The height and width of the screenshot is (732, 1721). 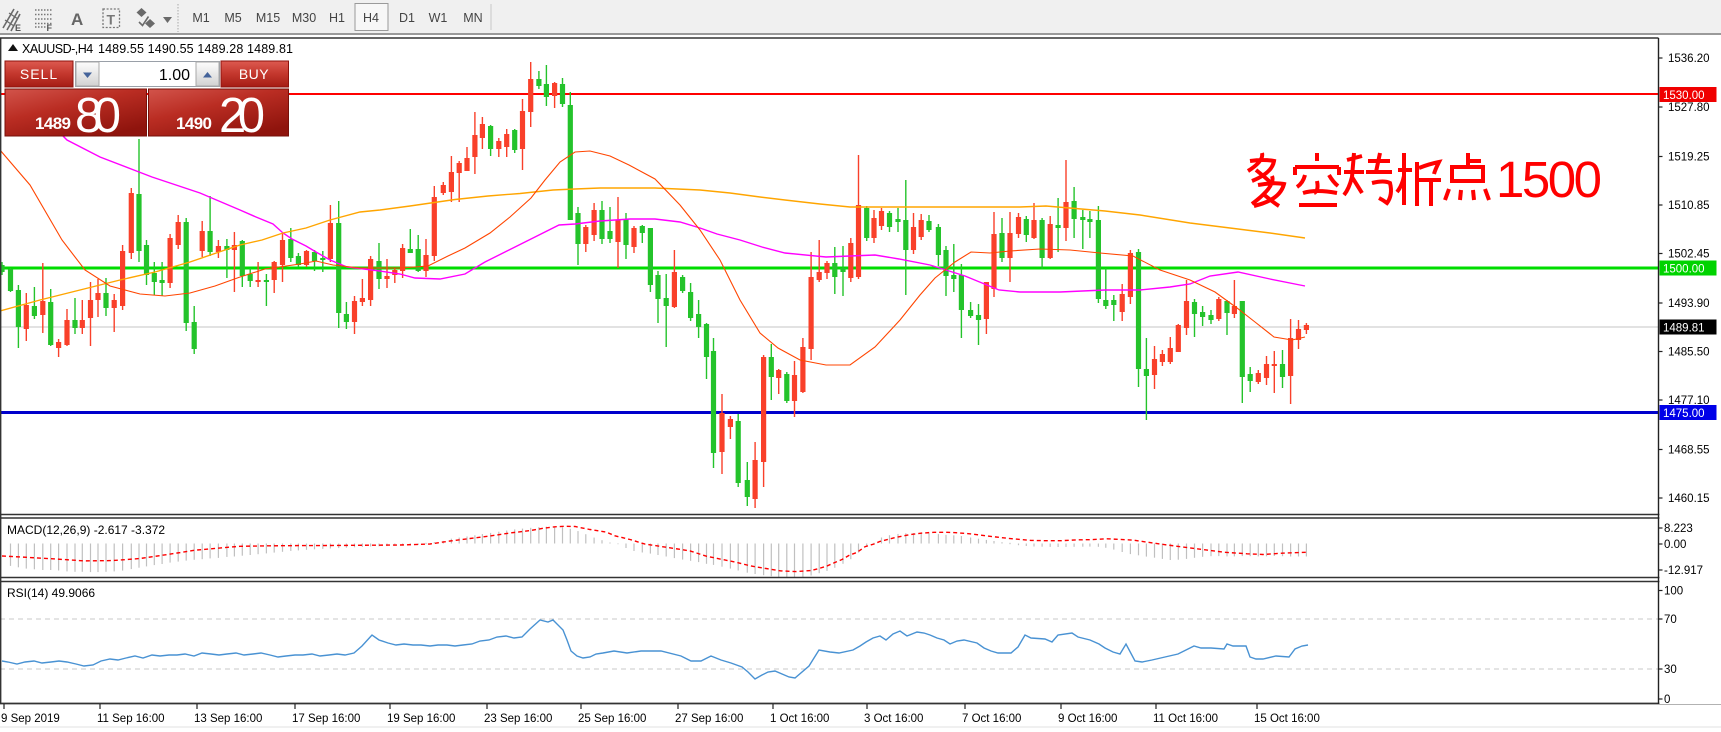 What do you see at coordinates (1689, 59) in the screenshot?
I see `svg-text: 1536.20` at bounding box center [1689, 59].